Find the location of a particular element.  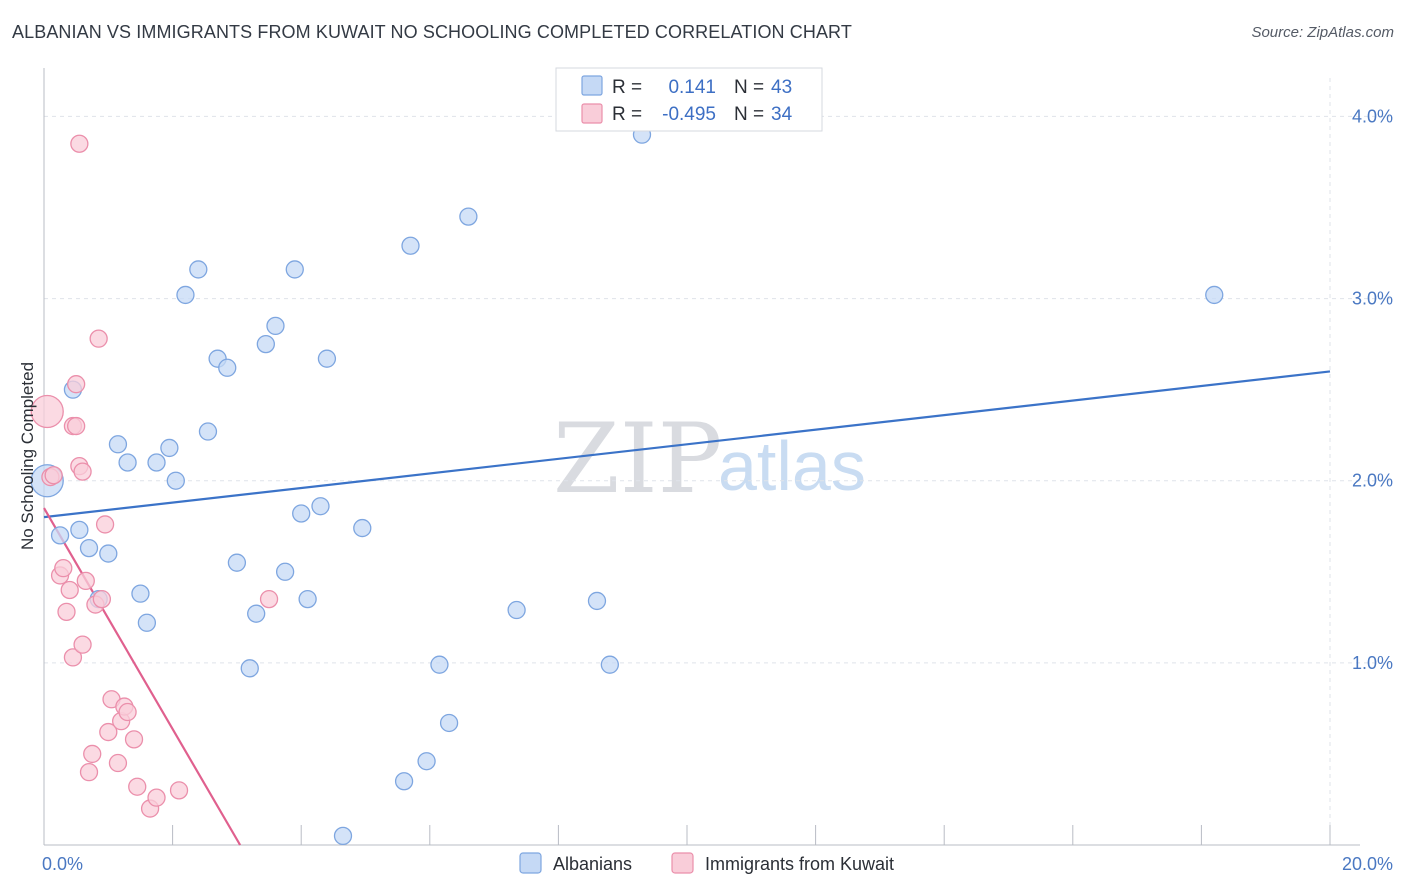

y-tick-label-1: 2.0% is located at coordinates (1372, 481).